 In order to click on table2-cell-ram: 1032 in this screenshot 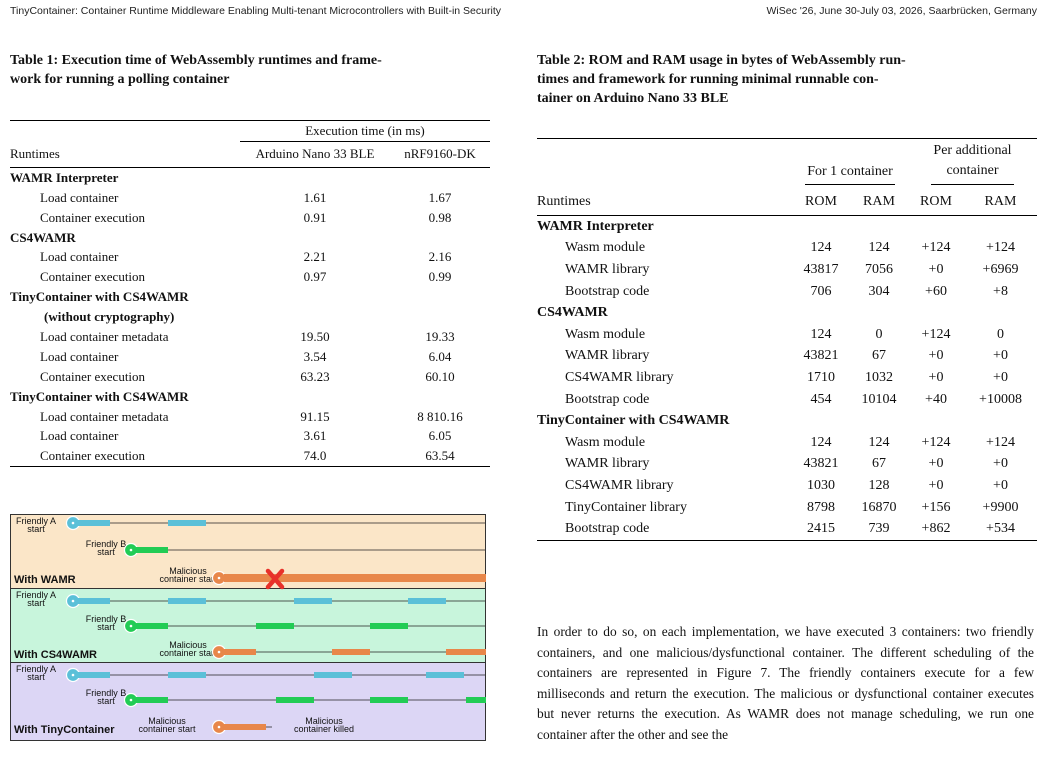, I will do `click(879, 377)`.